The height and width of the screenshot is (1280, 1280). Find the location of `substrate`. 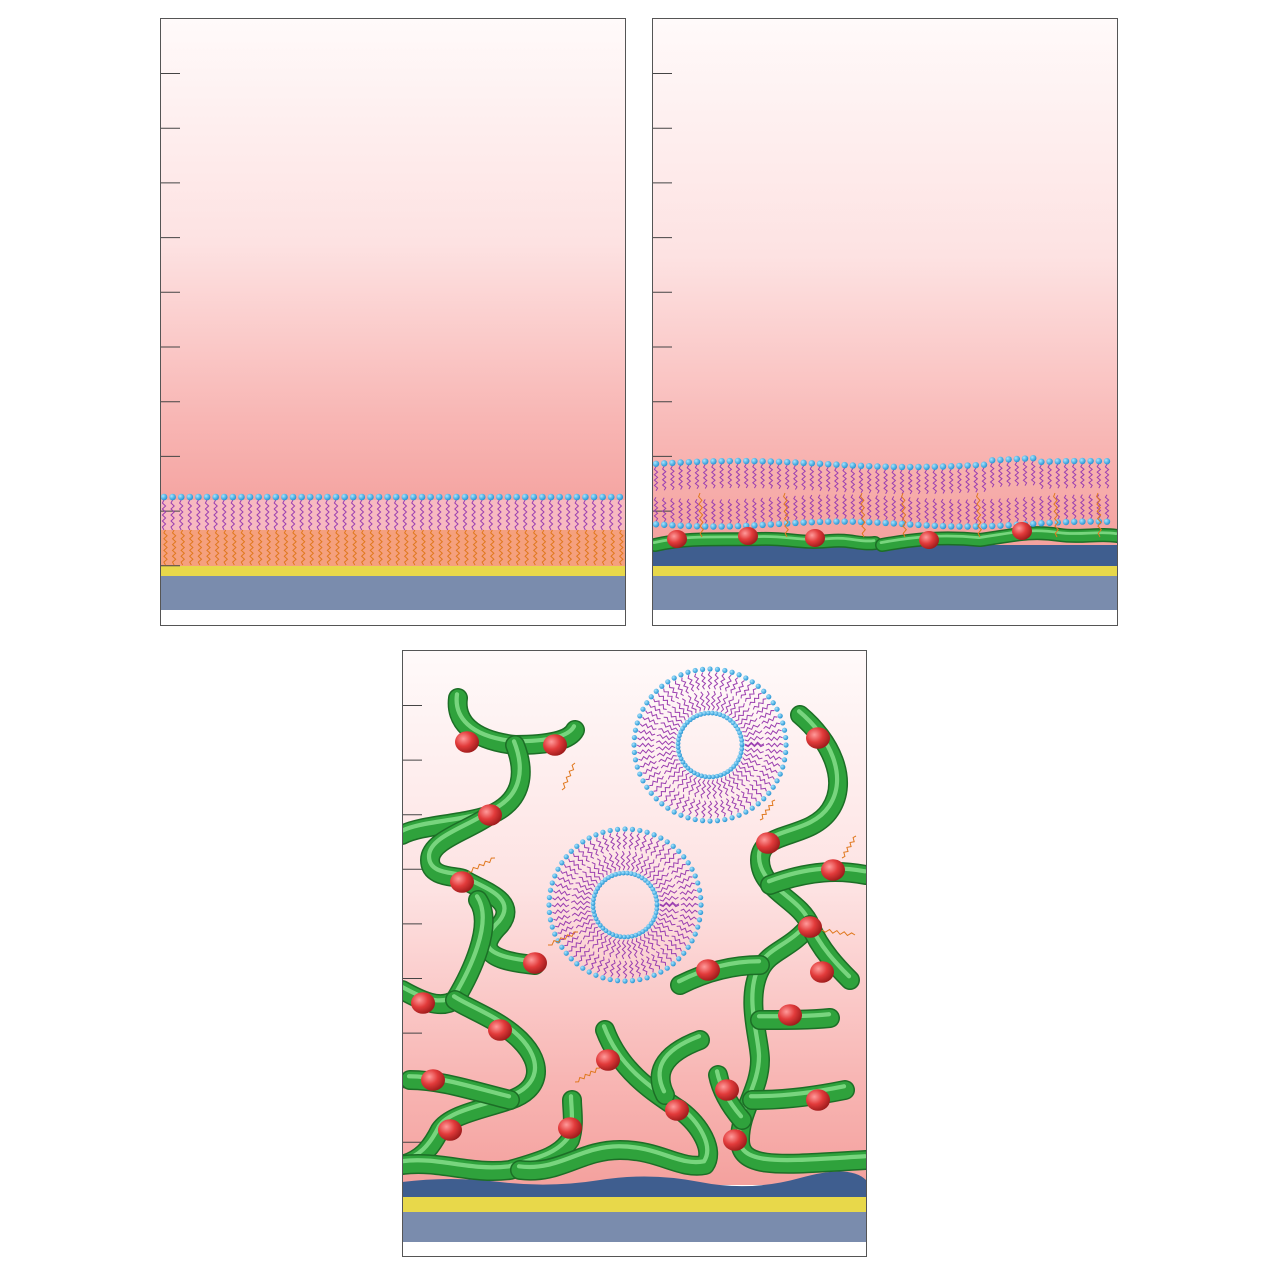

substrate is located at coordinates (634, 1227).